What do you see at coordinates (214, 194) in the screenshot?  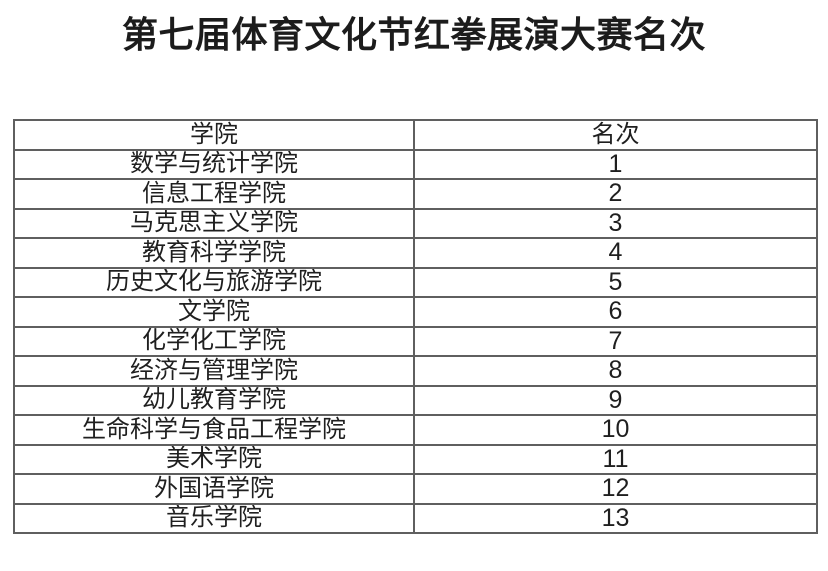 I see `college-cell: 信息工程学院` at bounding box center [214, 194].